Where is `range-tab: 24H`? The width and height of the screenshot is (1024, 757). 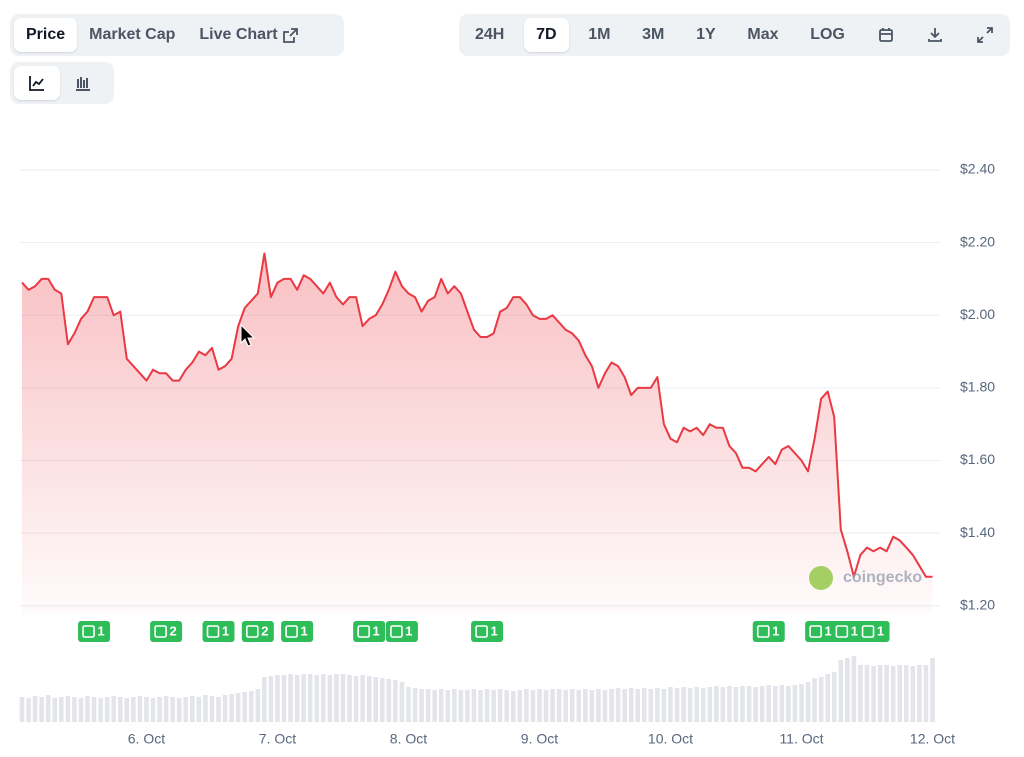
range-tab: 24H is located at coordinates (489, 35).